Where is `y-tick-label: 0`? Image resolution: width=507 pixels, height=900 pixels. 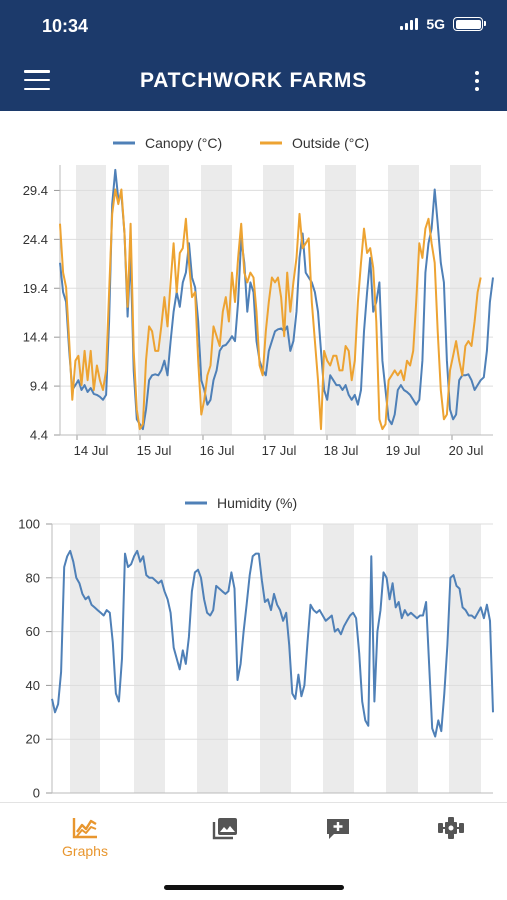 y-tick-label: 0 is located at coordinates (36, 793).